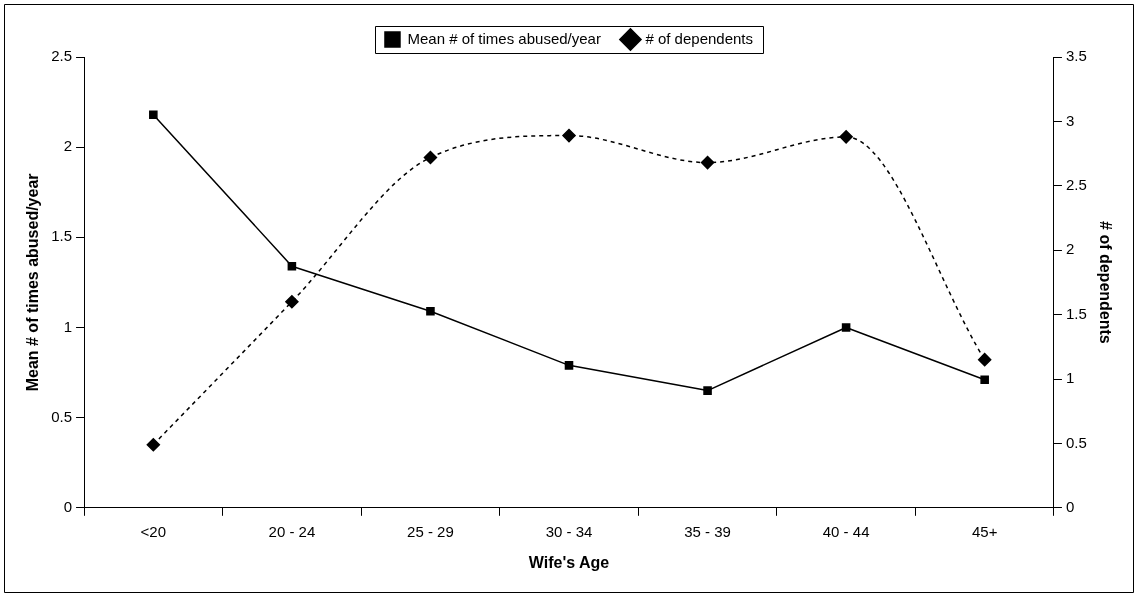  What do you see at coordinates (1076, 313) in the screenshot?
I see `y2-tick-label: 1.5` at bounding box center [1076, 313].